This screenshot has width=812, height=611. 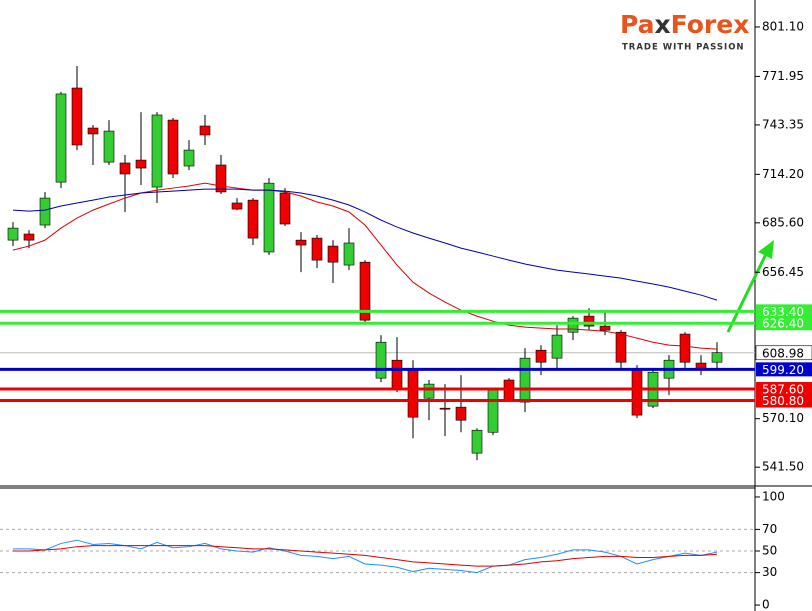 I want to click on y-tick-label: 801.10, so click(x=783, y=26).